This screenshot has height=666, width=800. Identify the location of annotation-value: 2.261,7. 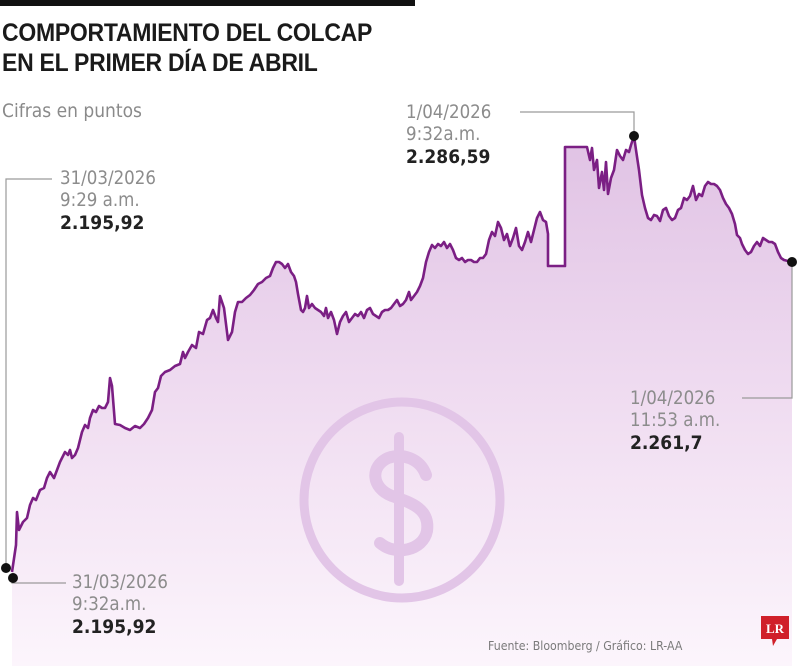
(666, 443).